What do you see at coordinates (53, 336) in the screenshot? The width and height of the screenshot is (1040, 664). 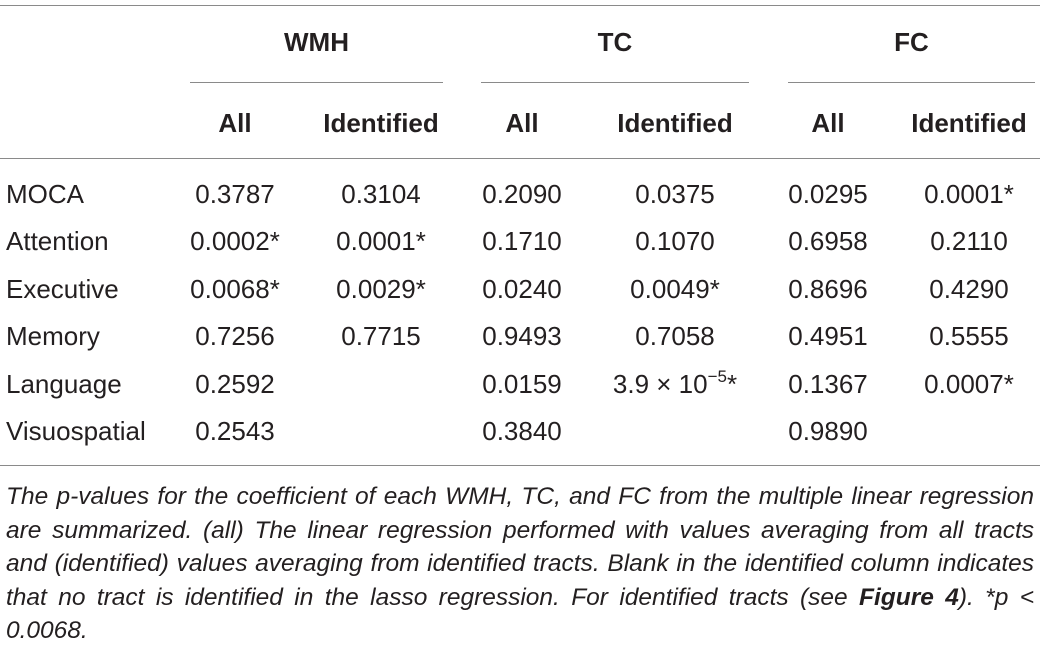 I see `row-label: Memory` at bounding box center [53, 336].